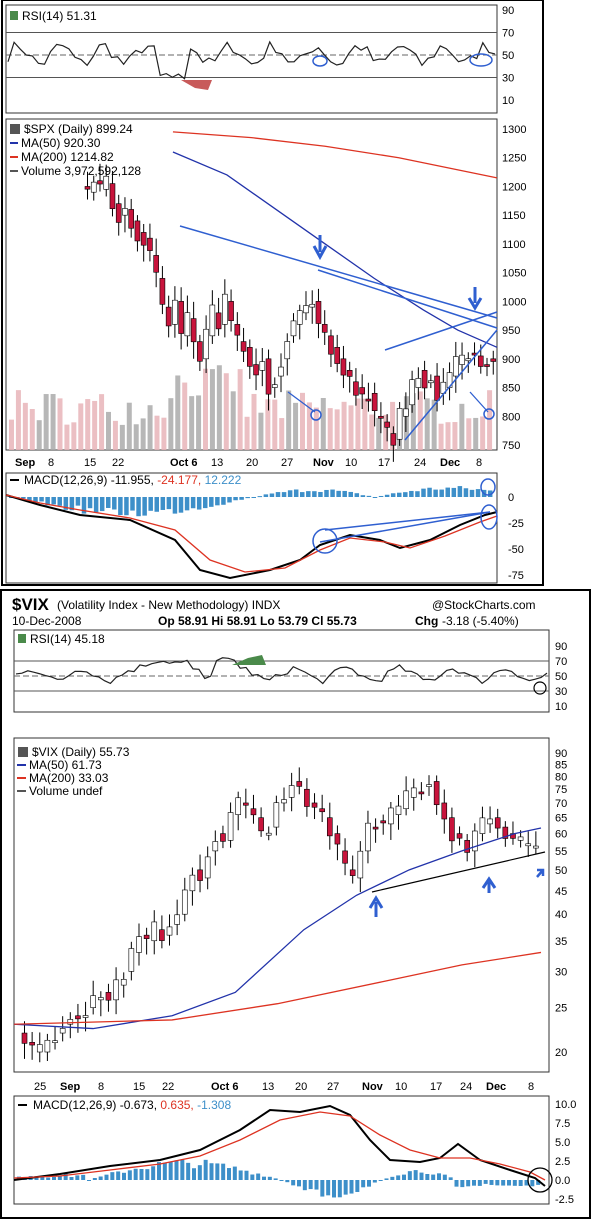 This screenshot has height=1219, width=591. Describe the element at coordinates (225, 1087) in the screenshot. I see `vix-x-tick: Oct 6` at that location.